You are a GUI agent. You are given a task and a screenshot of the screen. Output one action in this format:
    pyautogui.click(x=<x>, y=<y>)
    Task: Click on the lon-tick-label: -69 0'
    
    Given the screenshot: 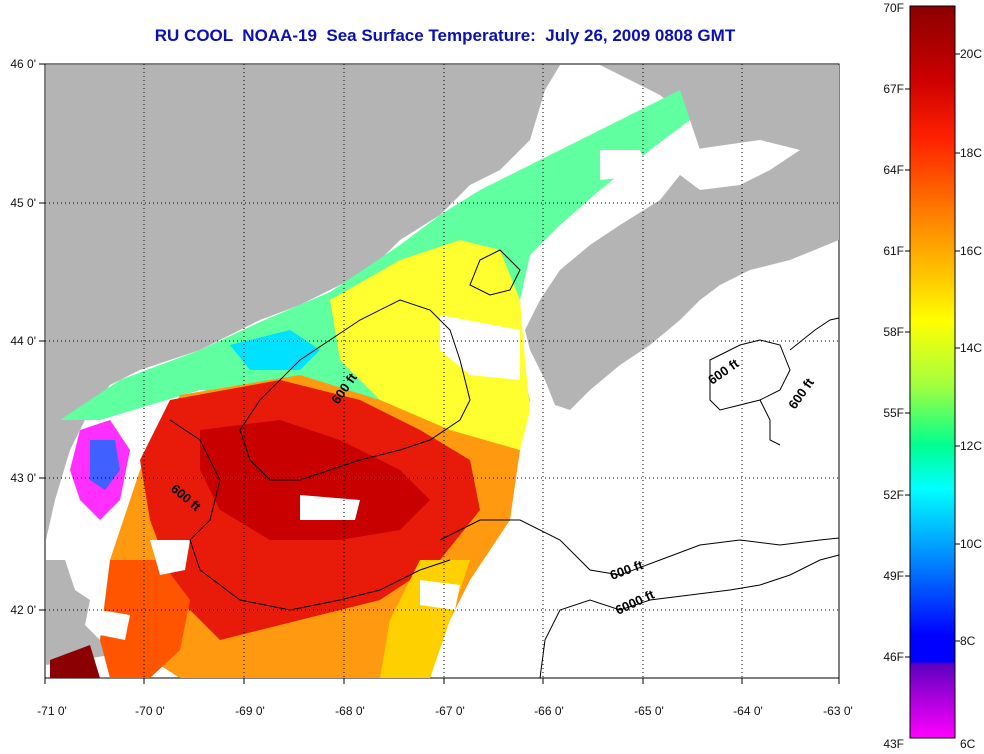 What is the action you would take?
    pyautogui.click(x=250, y=711)
    